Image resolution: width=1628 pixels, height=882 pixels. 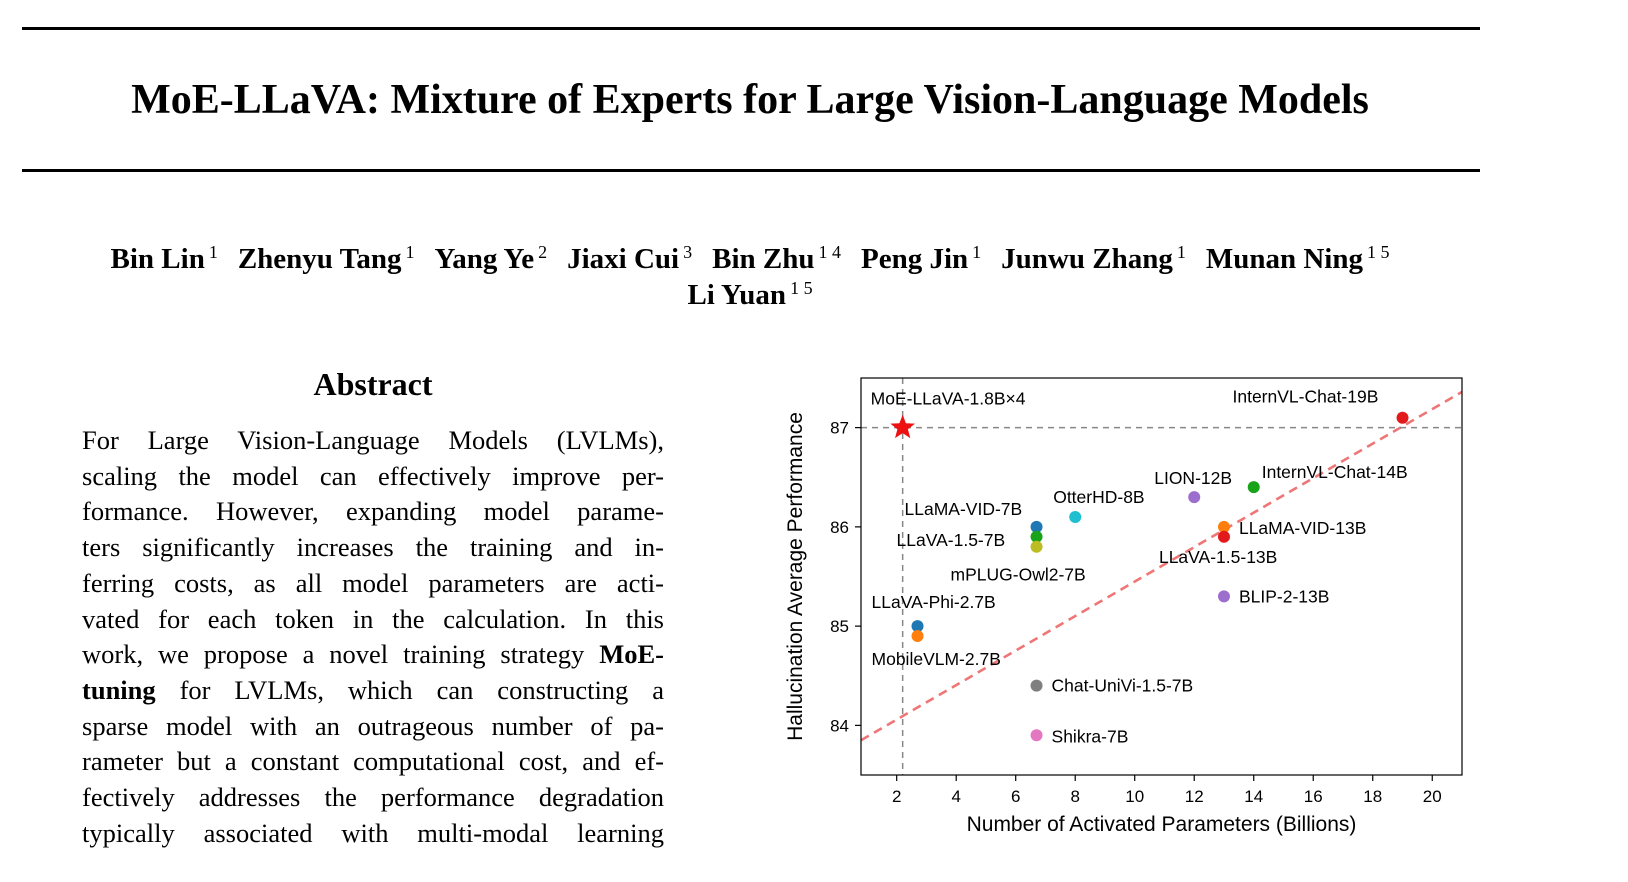 I want to click on x-tick-label: 16, so click(x=1313, y=796).